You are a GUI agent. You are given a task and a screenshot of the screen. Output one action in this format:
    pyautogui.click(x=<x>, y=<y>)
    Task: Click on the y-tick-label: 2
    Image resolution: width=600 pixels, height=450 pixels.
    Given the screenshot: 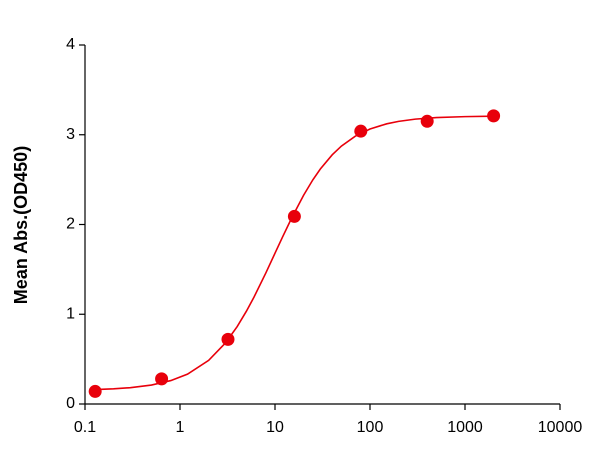 What is the action you would take?
    pyautogui.click(x=70, y=224)
    